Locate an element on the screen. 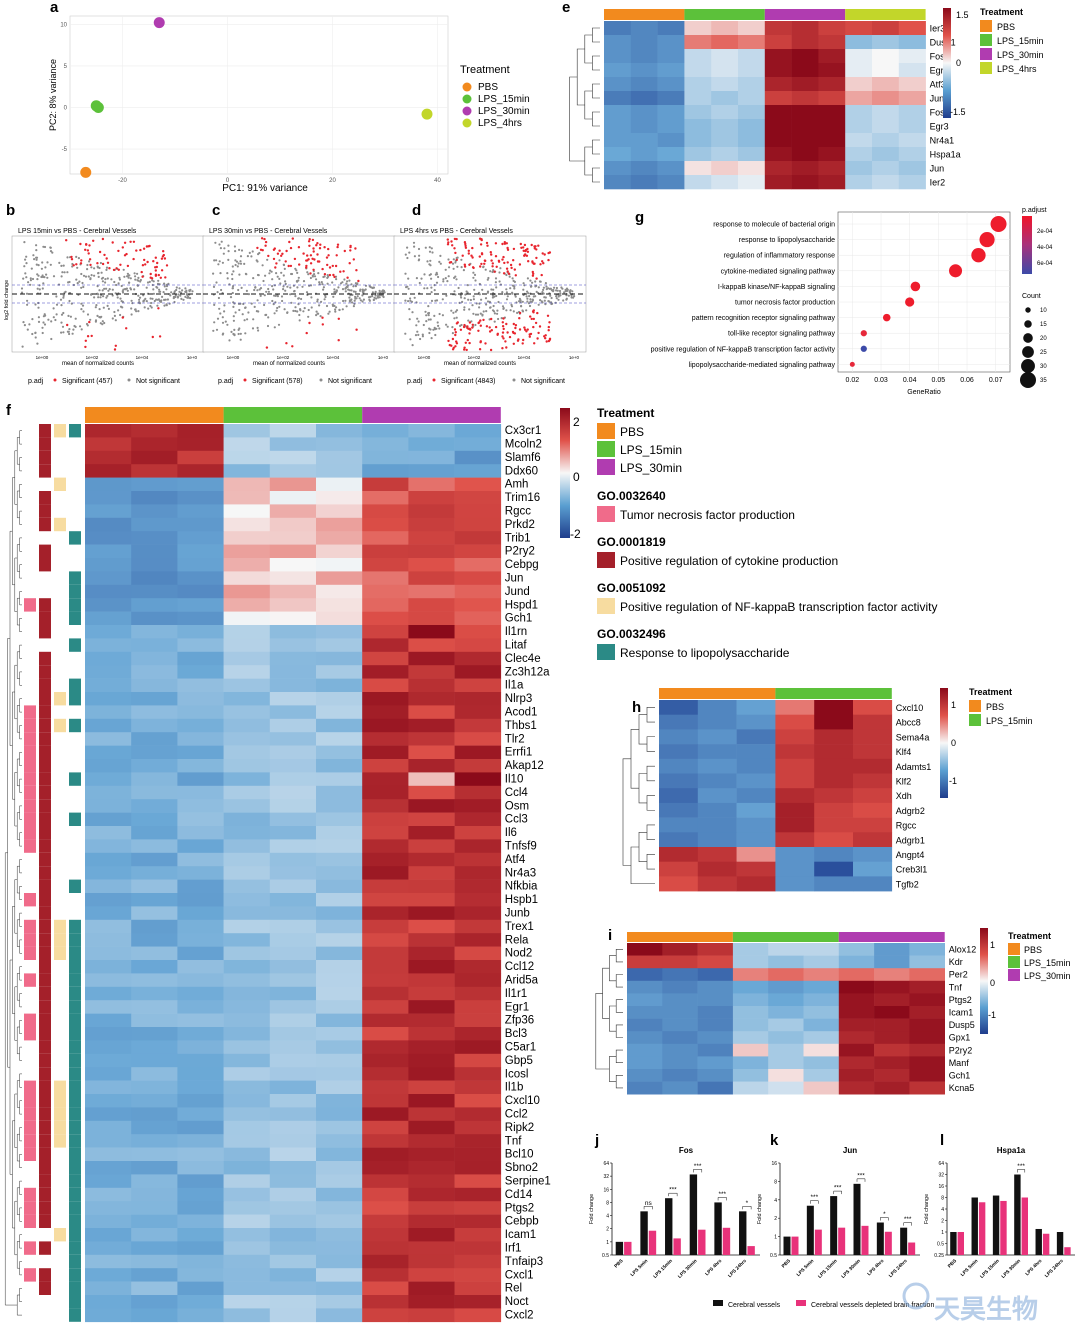  gene-label: Gbp5 is located at coordinates (519, 1061).